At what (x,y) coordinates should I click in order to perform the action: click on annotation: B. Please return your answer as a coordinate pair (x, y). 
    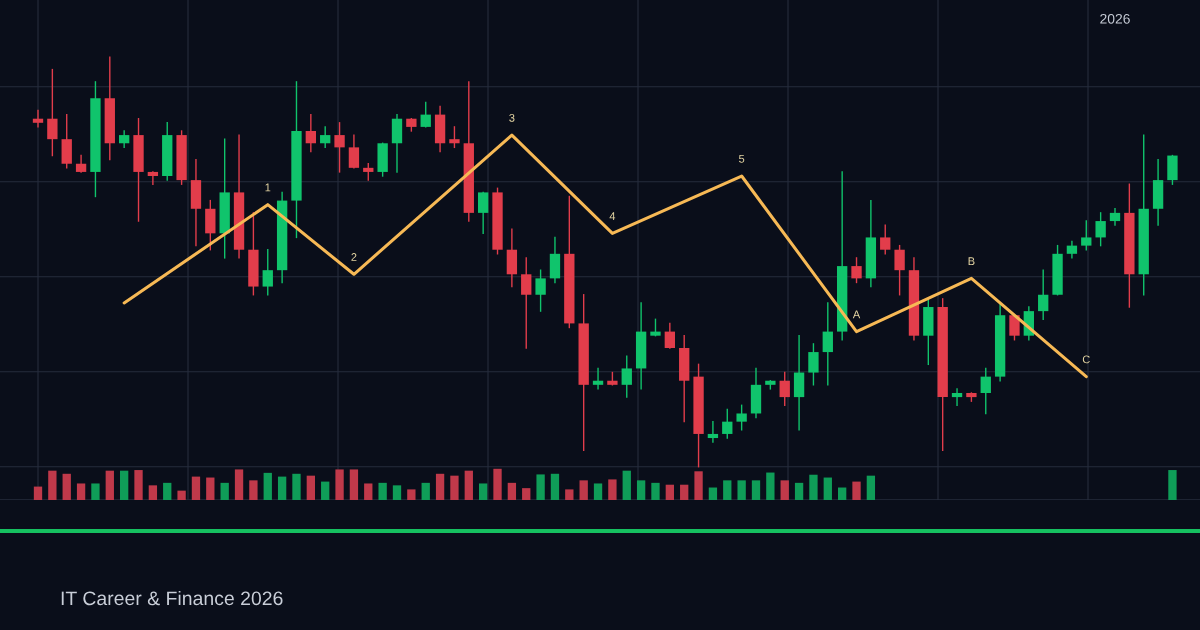
    Looking at the image, I should click on (971, 261).